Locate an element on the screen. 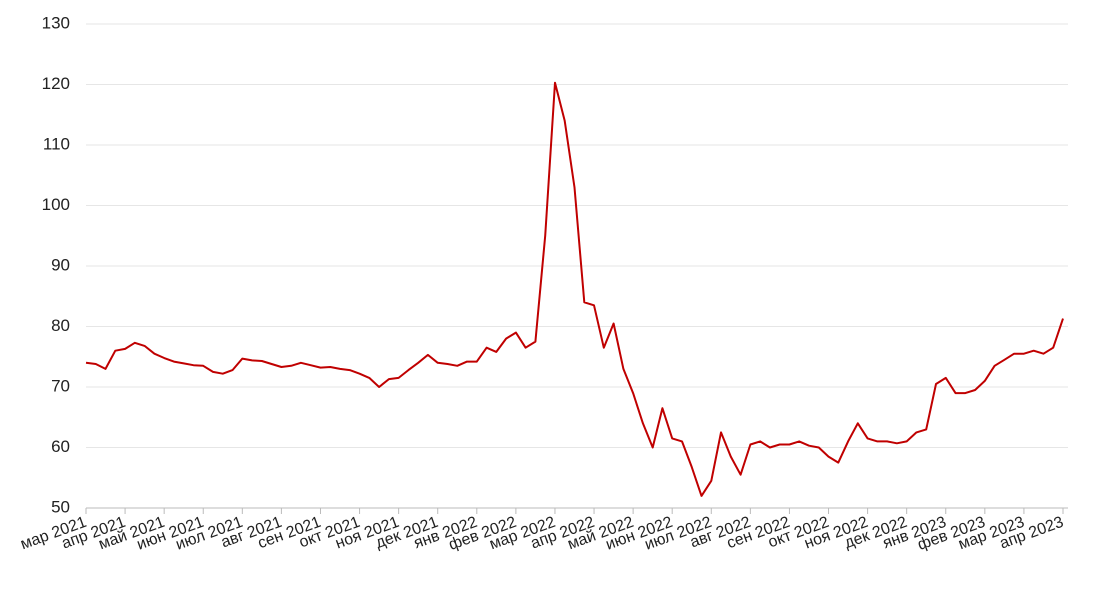 The image size is (1100, 594). y-tick-label: 70 is located at coordinates (60, 385).